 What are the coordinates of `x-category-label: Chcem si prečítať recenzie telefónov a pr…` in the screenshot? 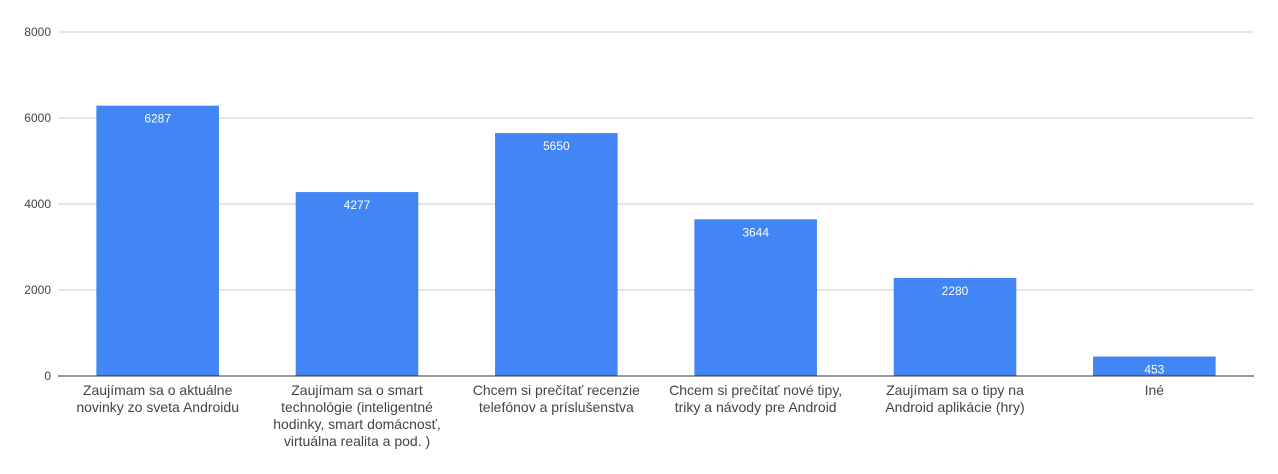 It's located at (556, 398).